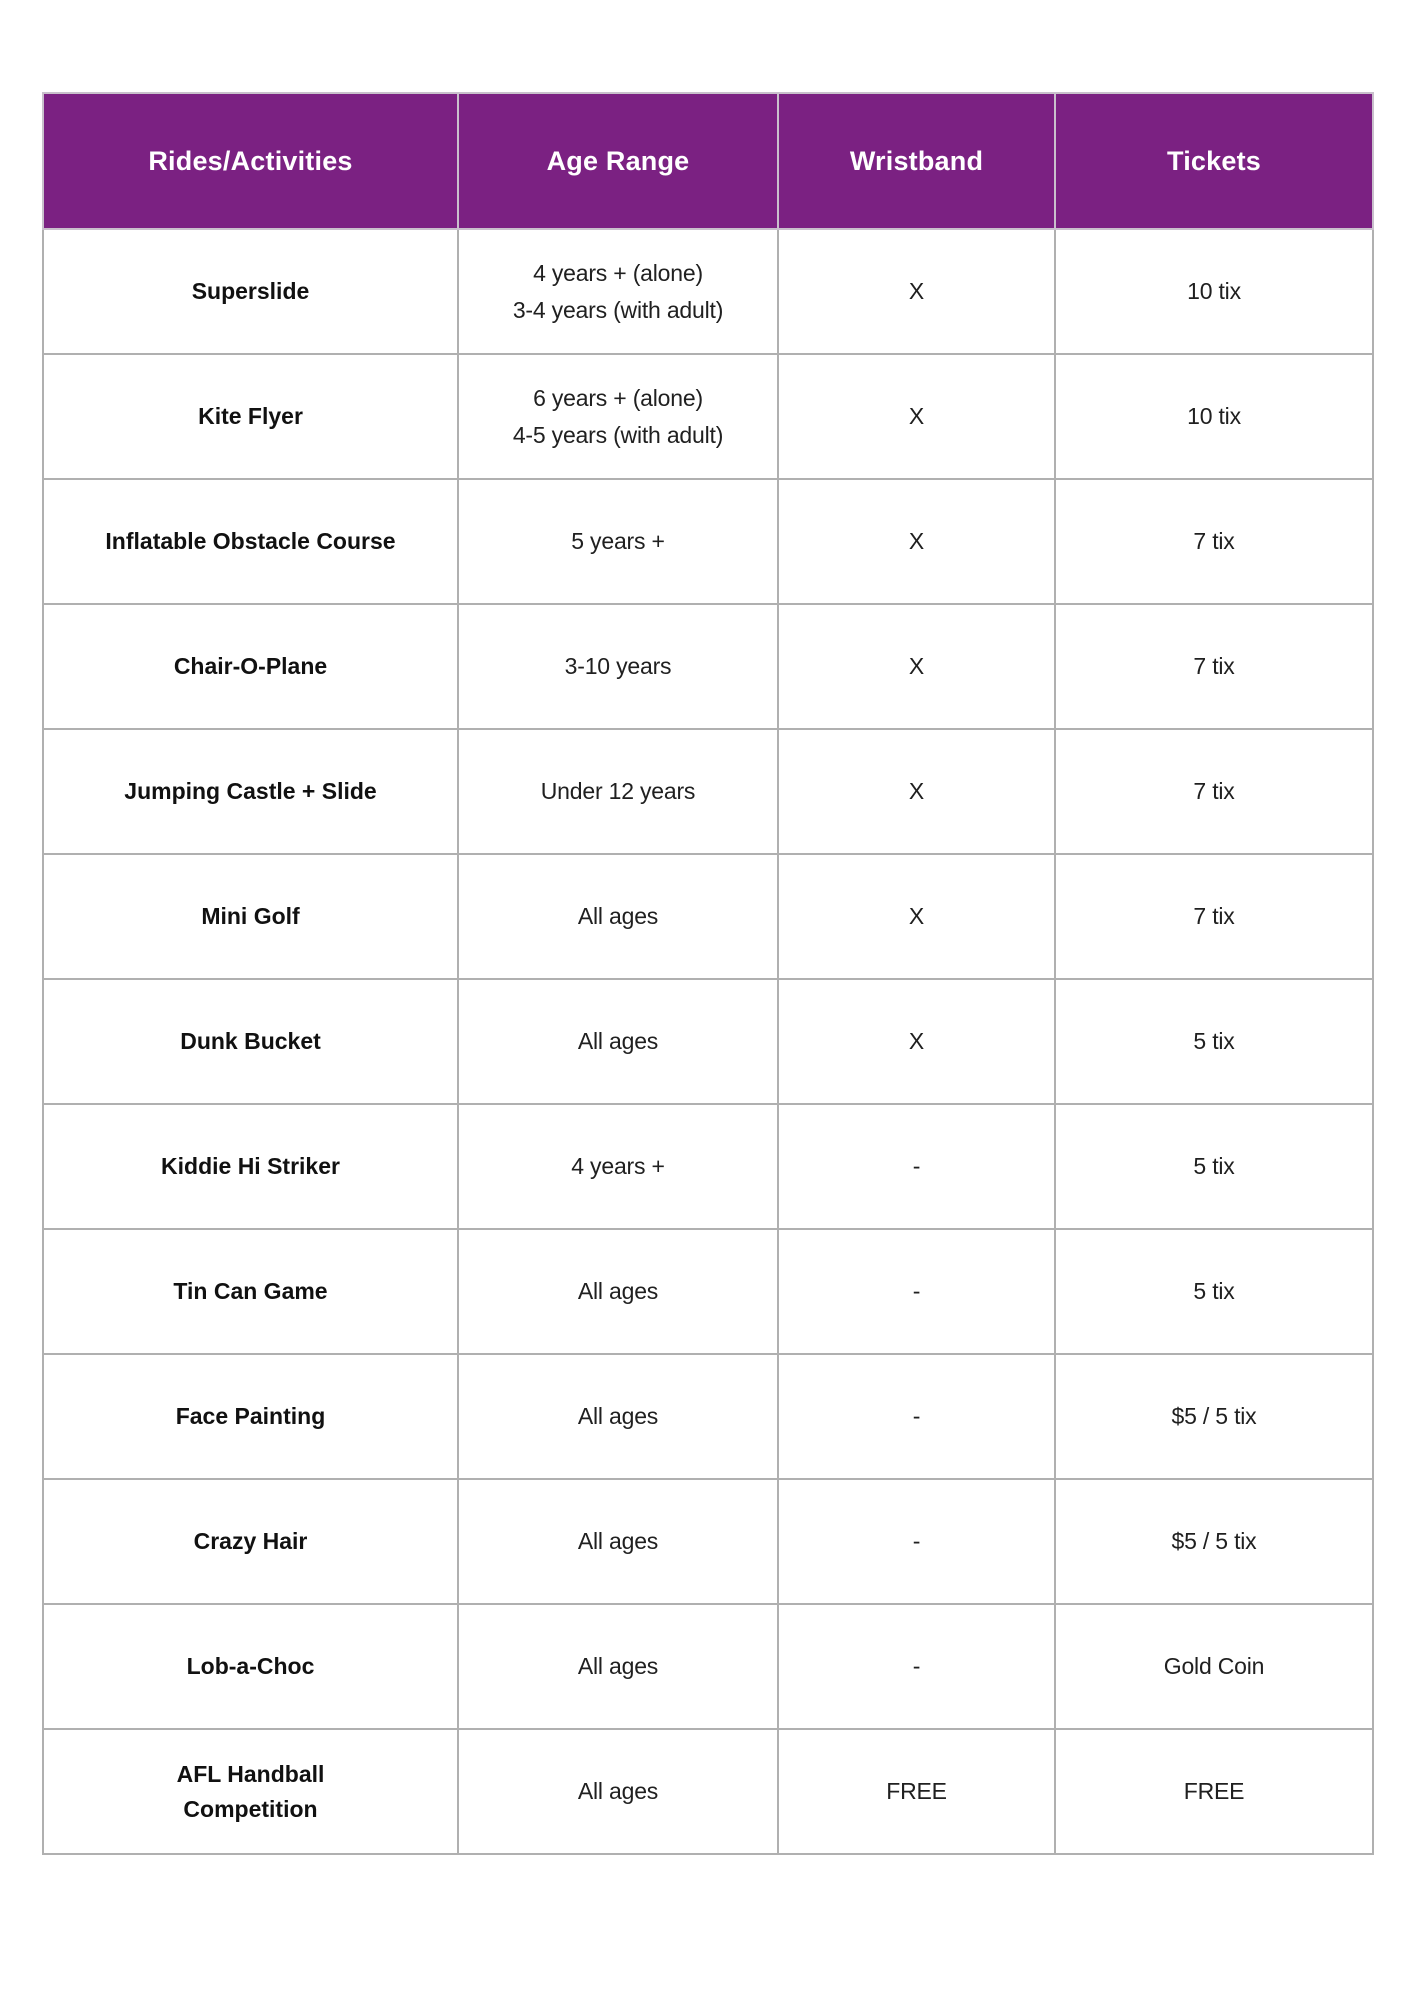 The image size is (1414, 2000). I want to click on tickets-cell: FREE, so click(1214, 1791).